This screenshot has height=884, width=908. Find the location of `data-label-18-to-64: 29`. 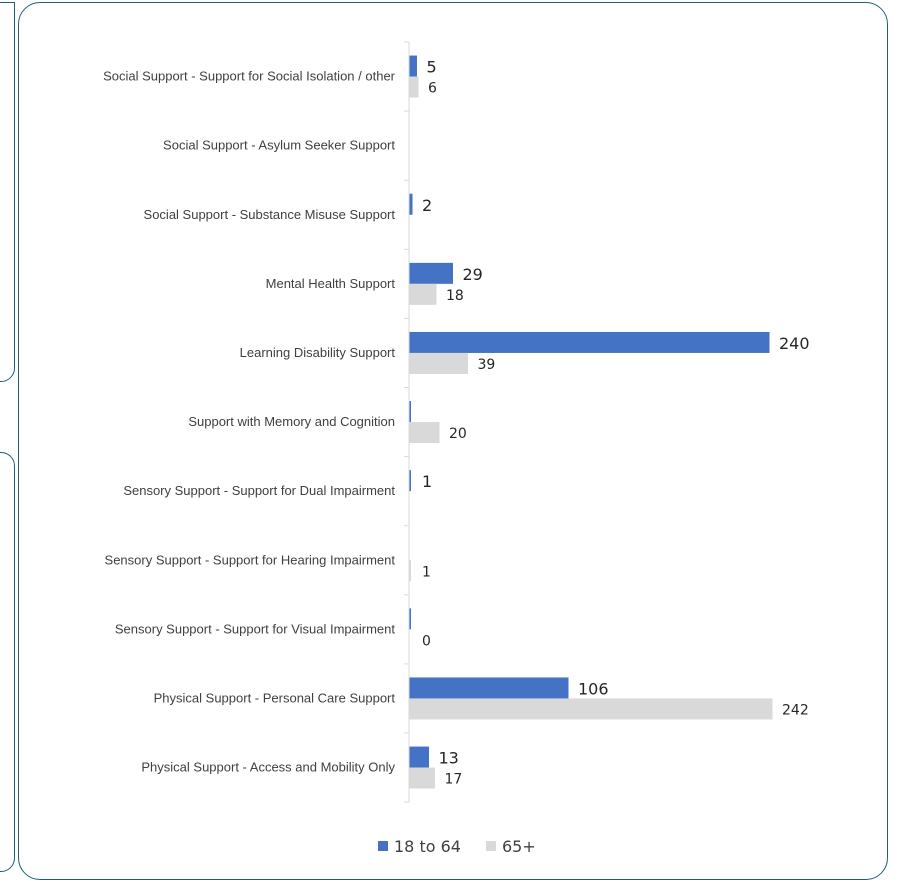

data-label-18-to-64: 29 is located at coordinates (473, 274).